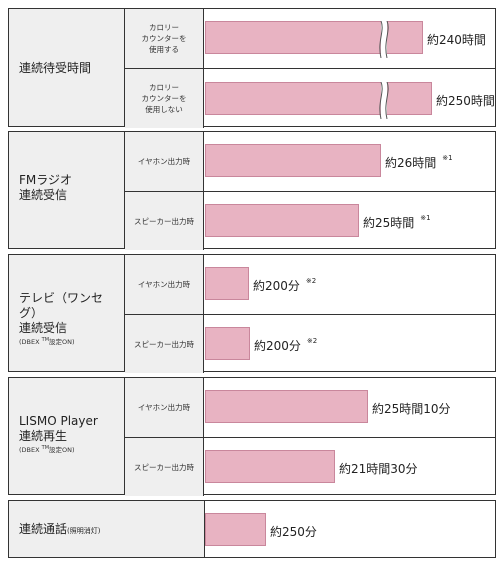  Describe the element at coordinates (43, 328) in the screenshot. I see `tv-label-line2: 連続受信` at that location.